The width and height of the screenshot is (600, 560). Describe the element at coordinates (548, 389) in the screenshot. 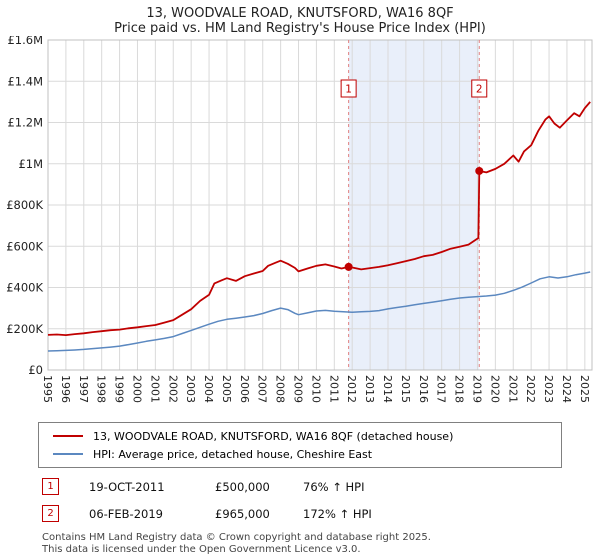

I see `x-axis-label: 2023` at that location.